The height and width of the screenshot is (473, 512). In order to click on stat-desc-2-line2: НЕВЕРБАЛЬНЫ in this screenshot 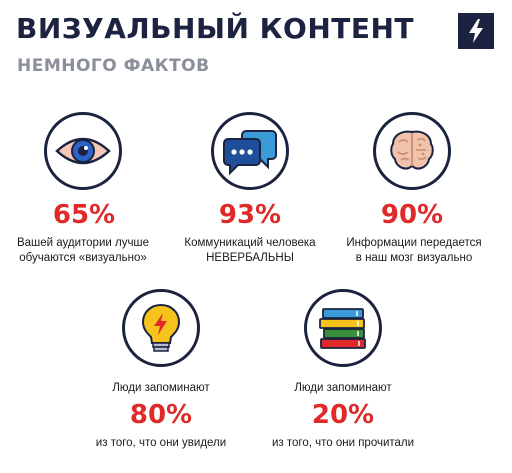, I will do `click(250, 258)`.